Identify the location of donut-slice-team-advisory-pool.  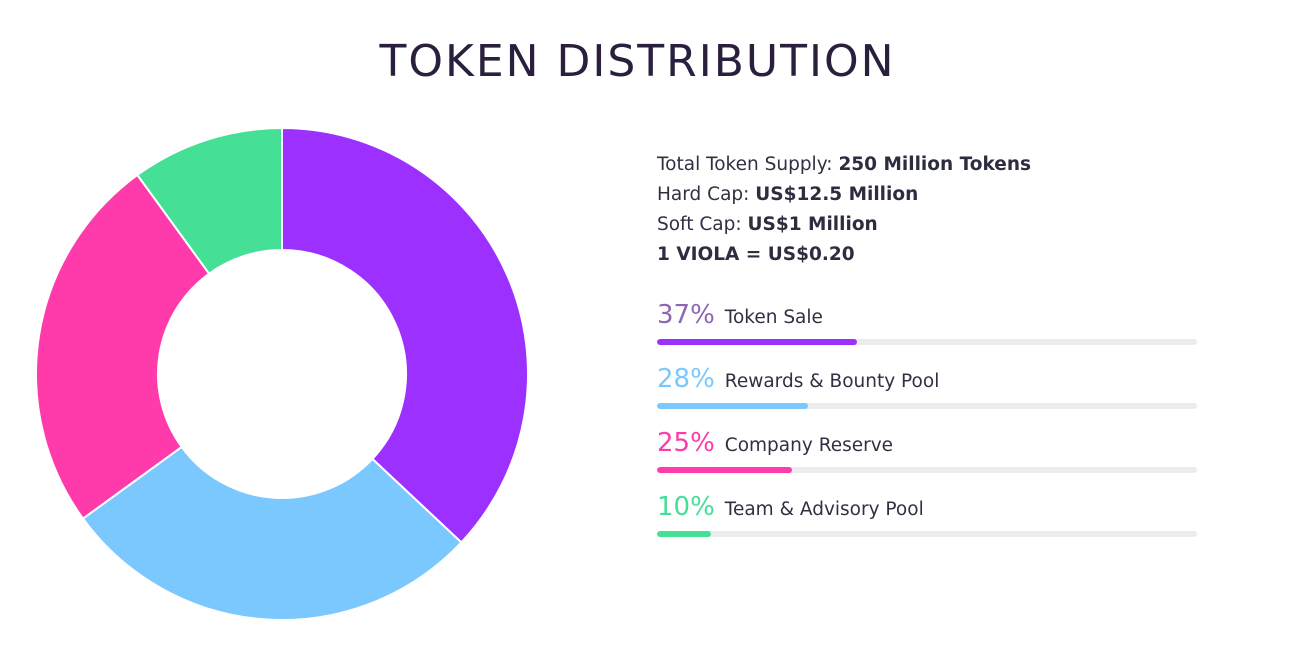
(209, 201).